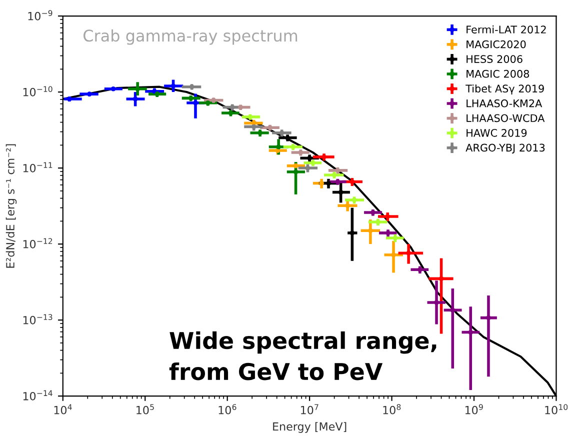 The width and height of the screenshot is (577, 445). What do you see at coordinates (504, 103) in the screenshot?
I see `legend-label: LHAASO-KM2A` at bounding box center [504, 103].